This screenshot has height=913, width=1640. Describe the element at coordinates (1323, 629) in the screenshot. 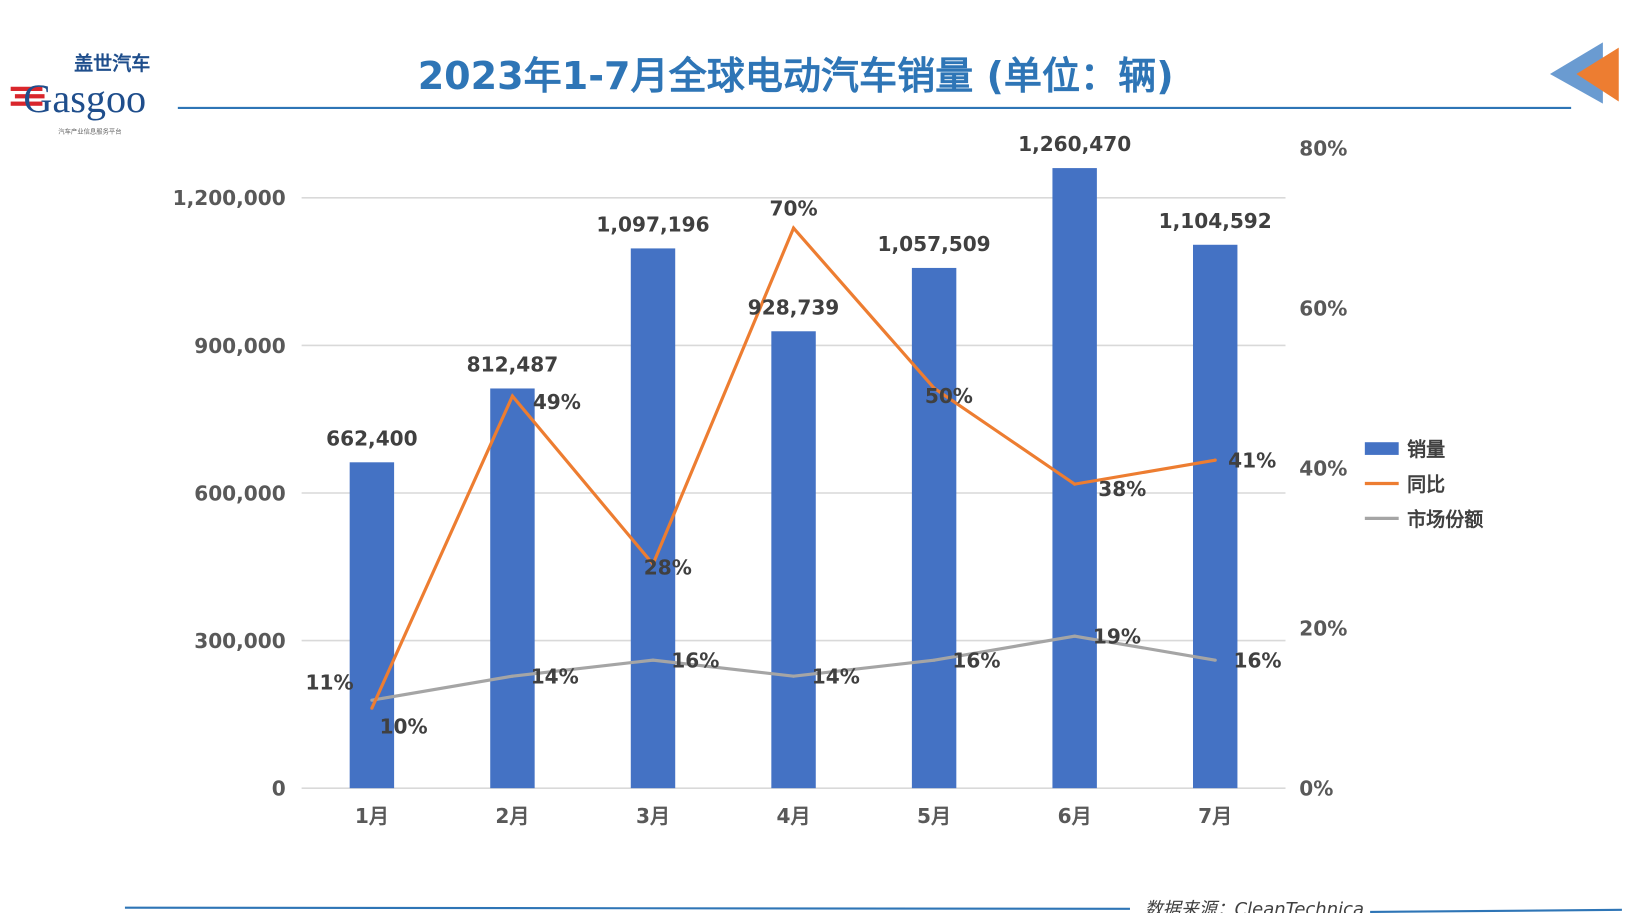

I see `right-tick-label: 20%` at that location.